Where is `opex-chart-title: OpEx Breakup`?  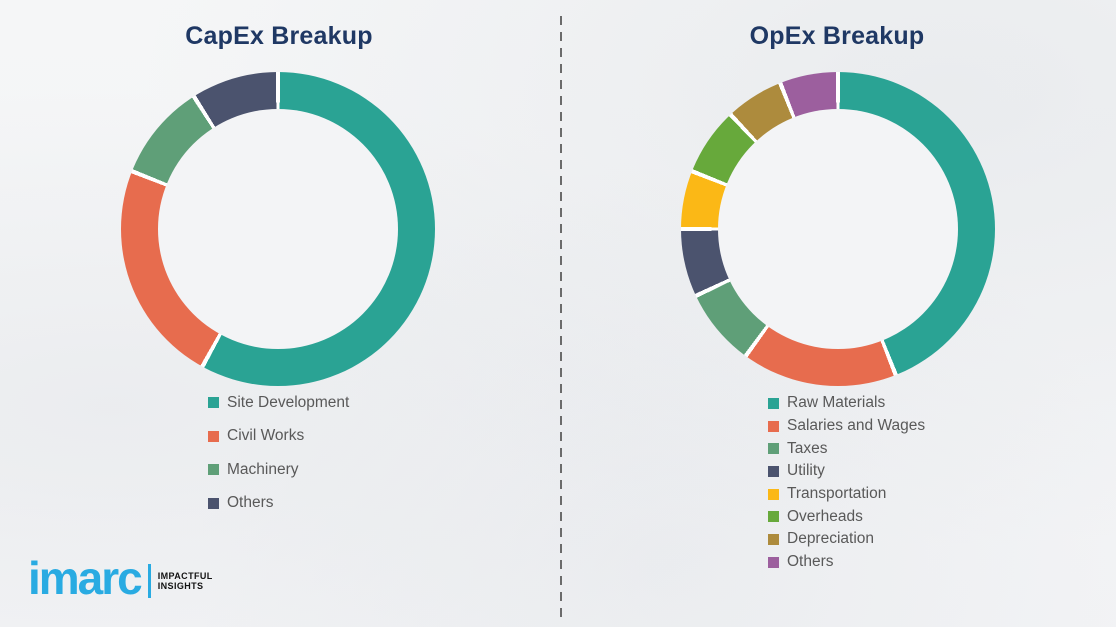 opex-chart-title: OpEx Breakup is located at coordinates (837, 36).